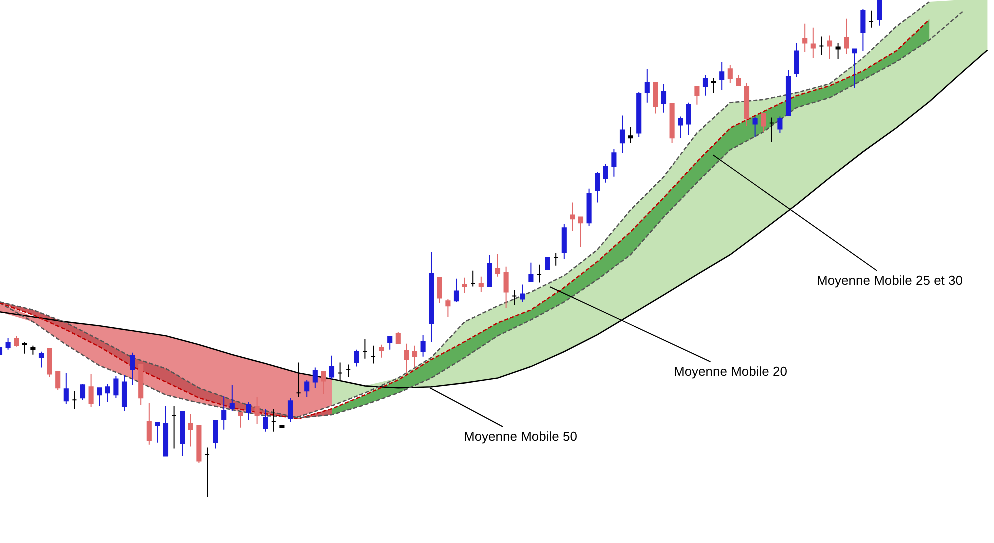 The width and height of the screenshot is (994, 543). Describe the element at coordinates (890, 280) in the screenshot. I see `annotation: Moyenne Mobile 25 et 30` at that location.